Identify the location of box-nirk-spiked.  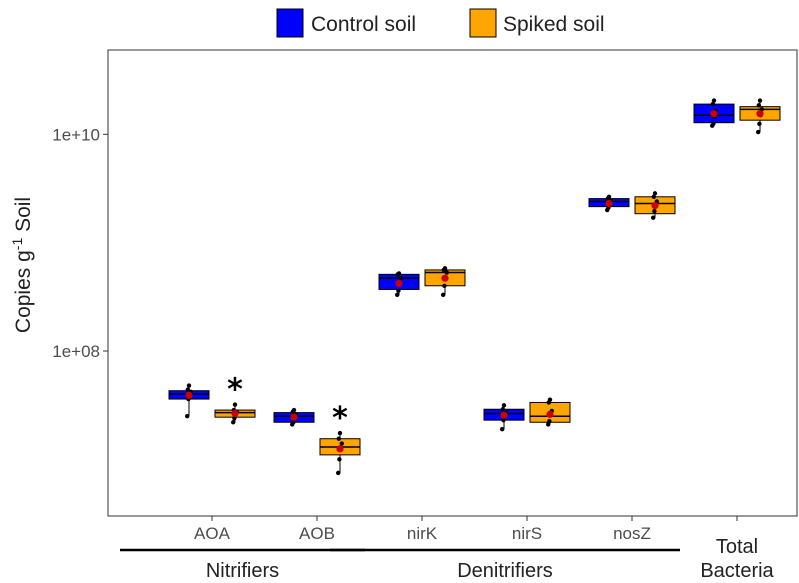
(445, 282).